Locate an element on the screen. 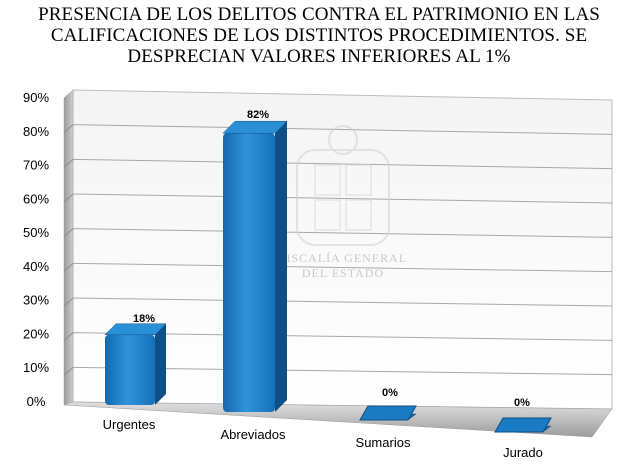 This screenshot has height=473, width=638. data-label: 18% is located at coordinates (144, 319).